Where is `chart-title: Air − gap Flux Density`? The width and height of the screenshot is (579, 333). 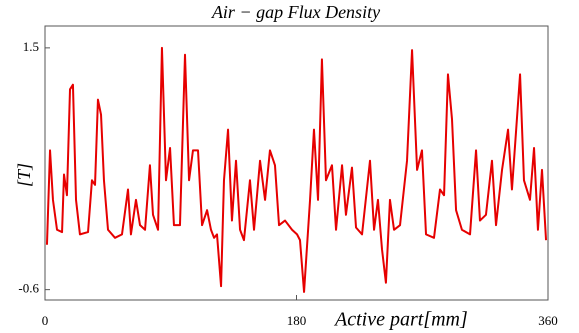 chart-title: Air − gap Flux Density is located at coordinates (295, 12).